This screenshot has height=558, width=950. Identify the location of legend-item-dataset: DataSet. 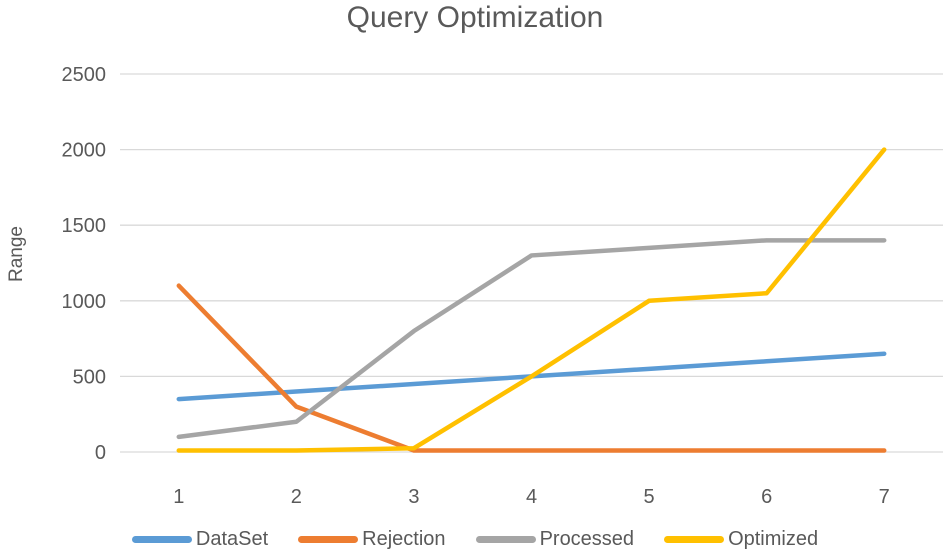
(200, 539).